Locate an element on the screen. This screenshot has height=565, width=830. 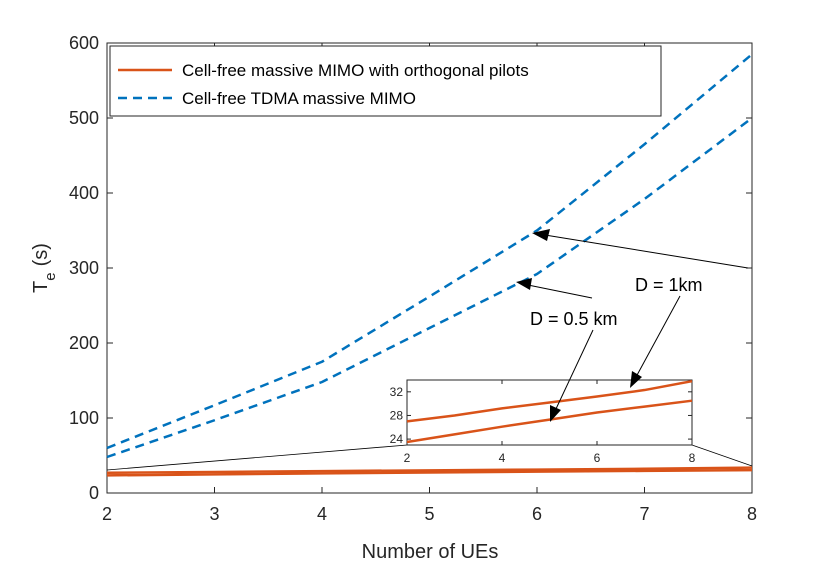
zoom-connector-right is located at coordinates (722, 455).